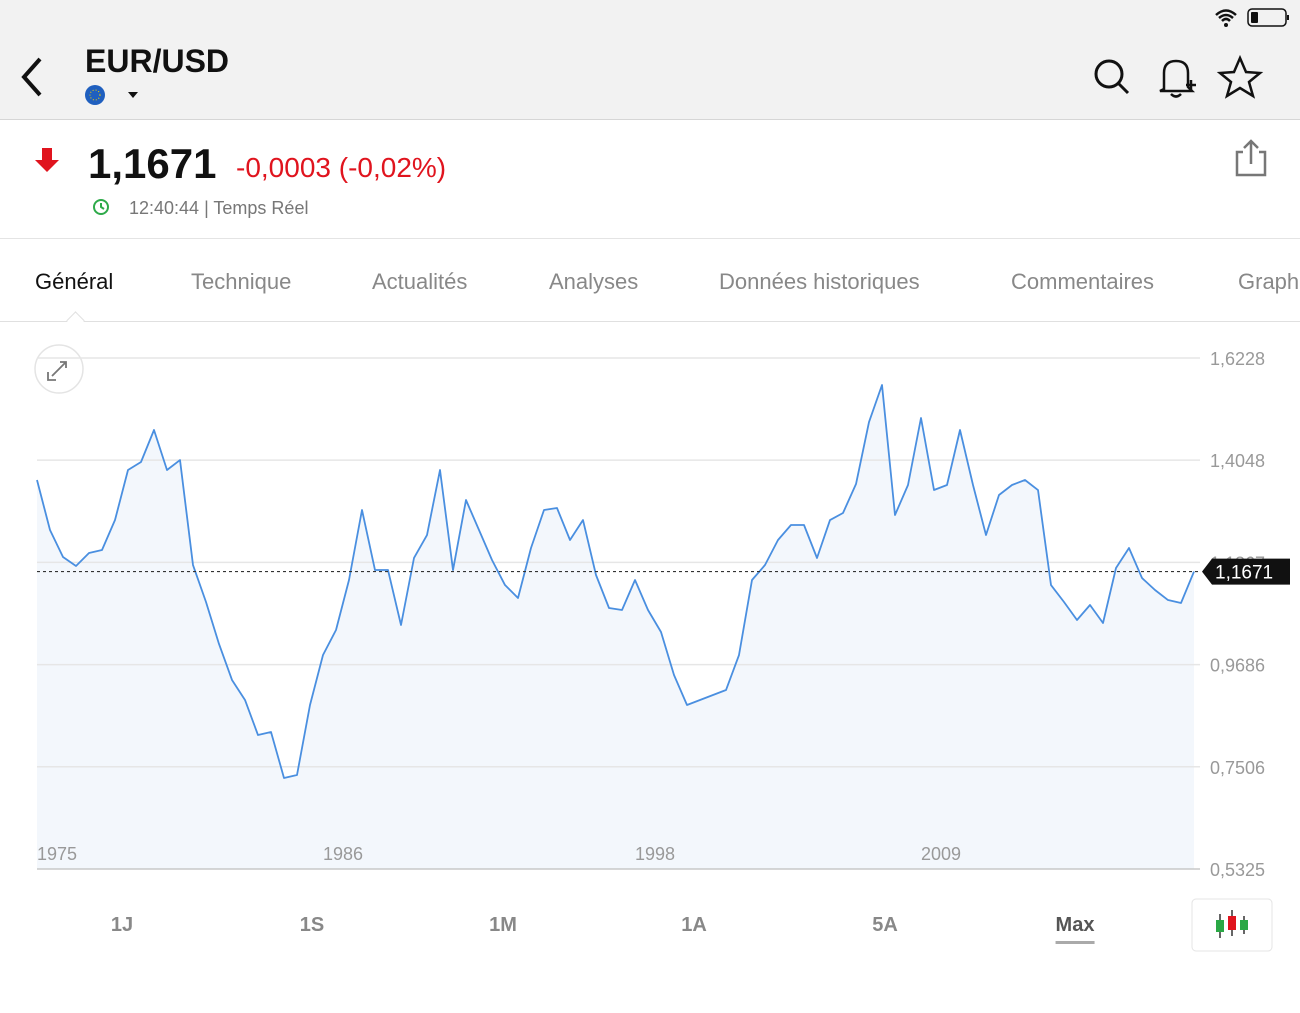 The image size is (1300, 1013). I want to click on y-tick-label: 0,9686, so click(1237, 666).